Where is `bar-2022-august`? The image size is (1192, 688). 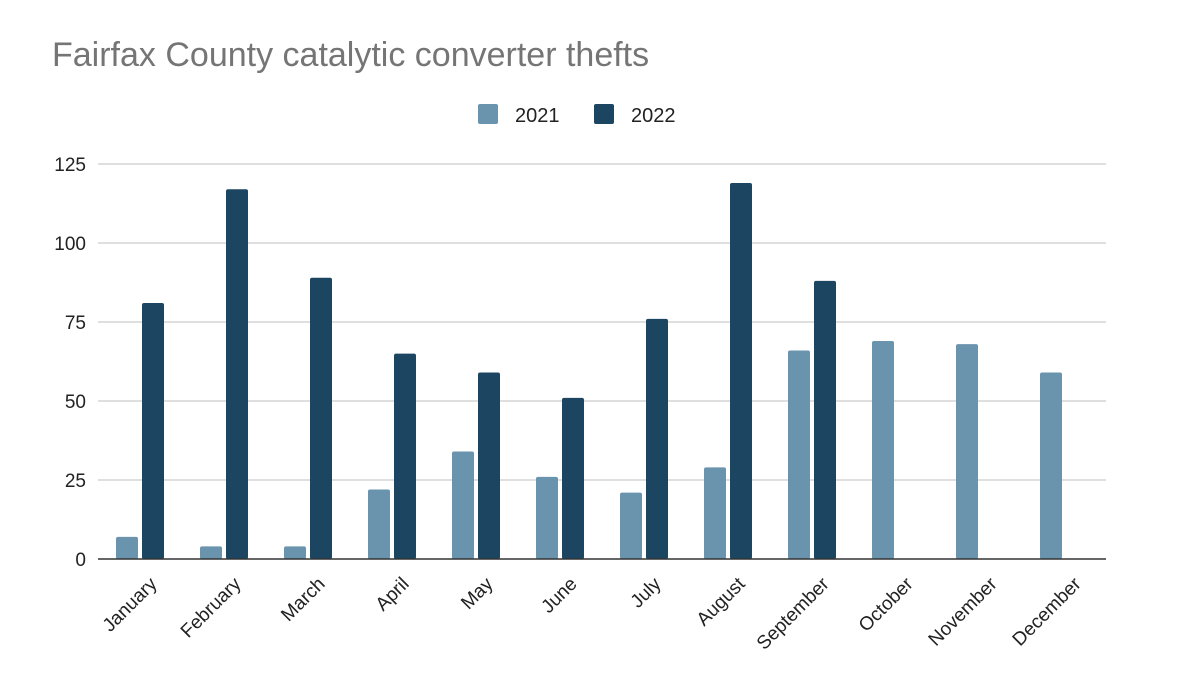 bar-2022-august is located at coordinates (741, 370).